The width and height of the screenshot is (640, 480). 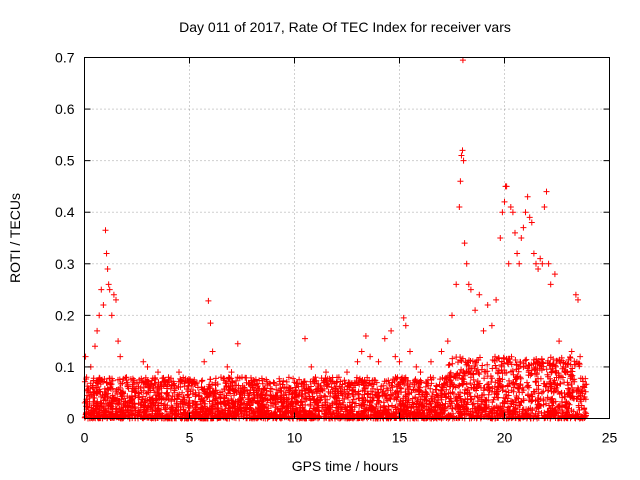 I want to click on y-tick-label: 0.4, so click(x=65, y=212).